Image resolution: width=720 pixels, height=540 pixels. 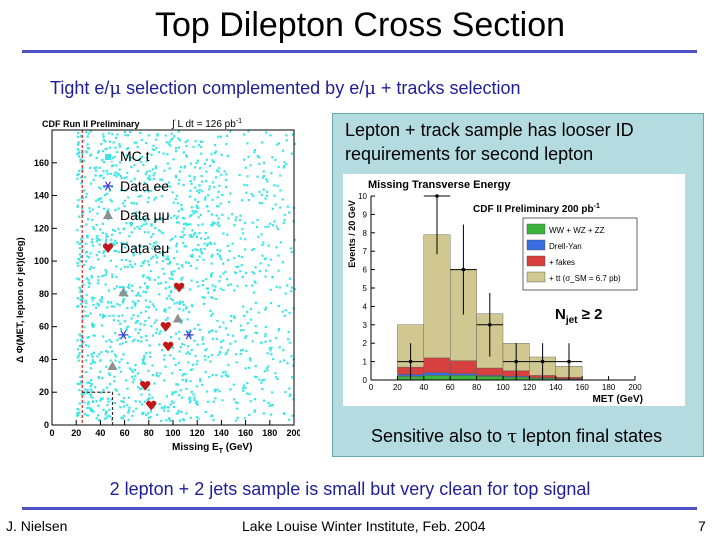 What do you see at coordinates (359, 508) in the screenshot?
I see `footer-divider` at bounding box center [359, 508].